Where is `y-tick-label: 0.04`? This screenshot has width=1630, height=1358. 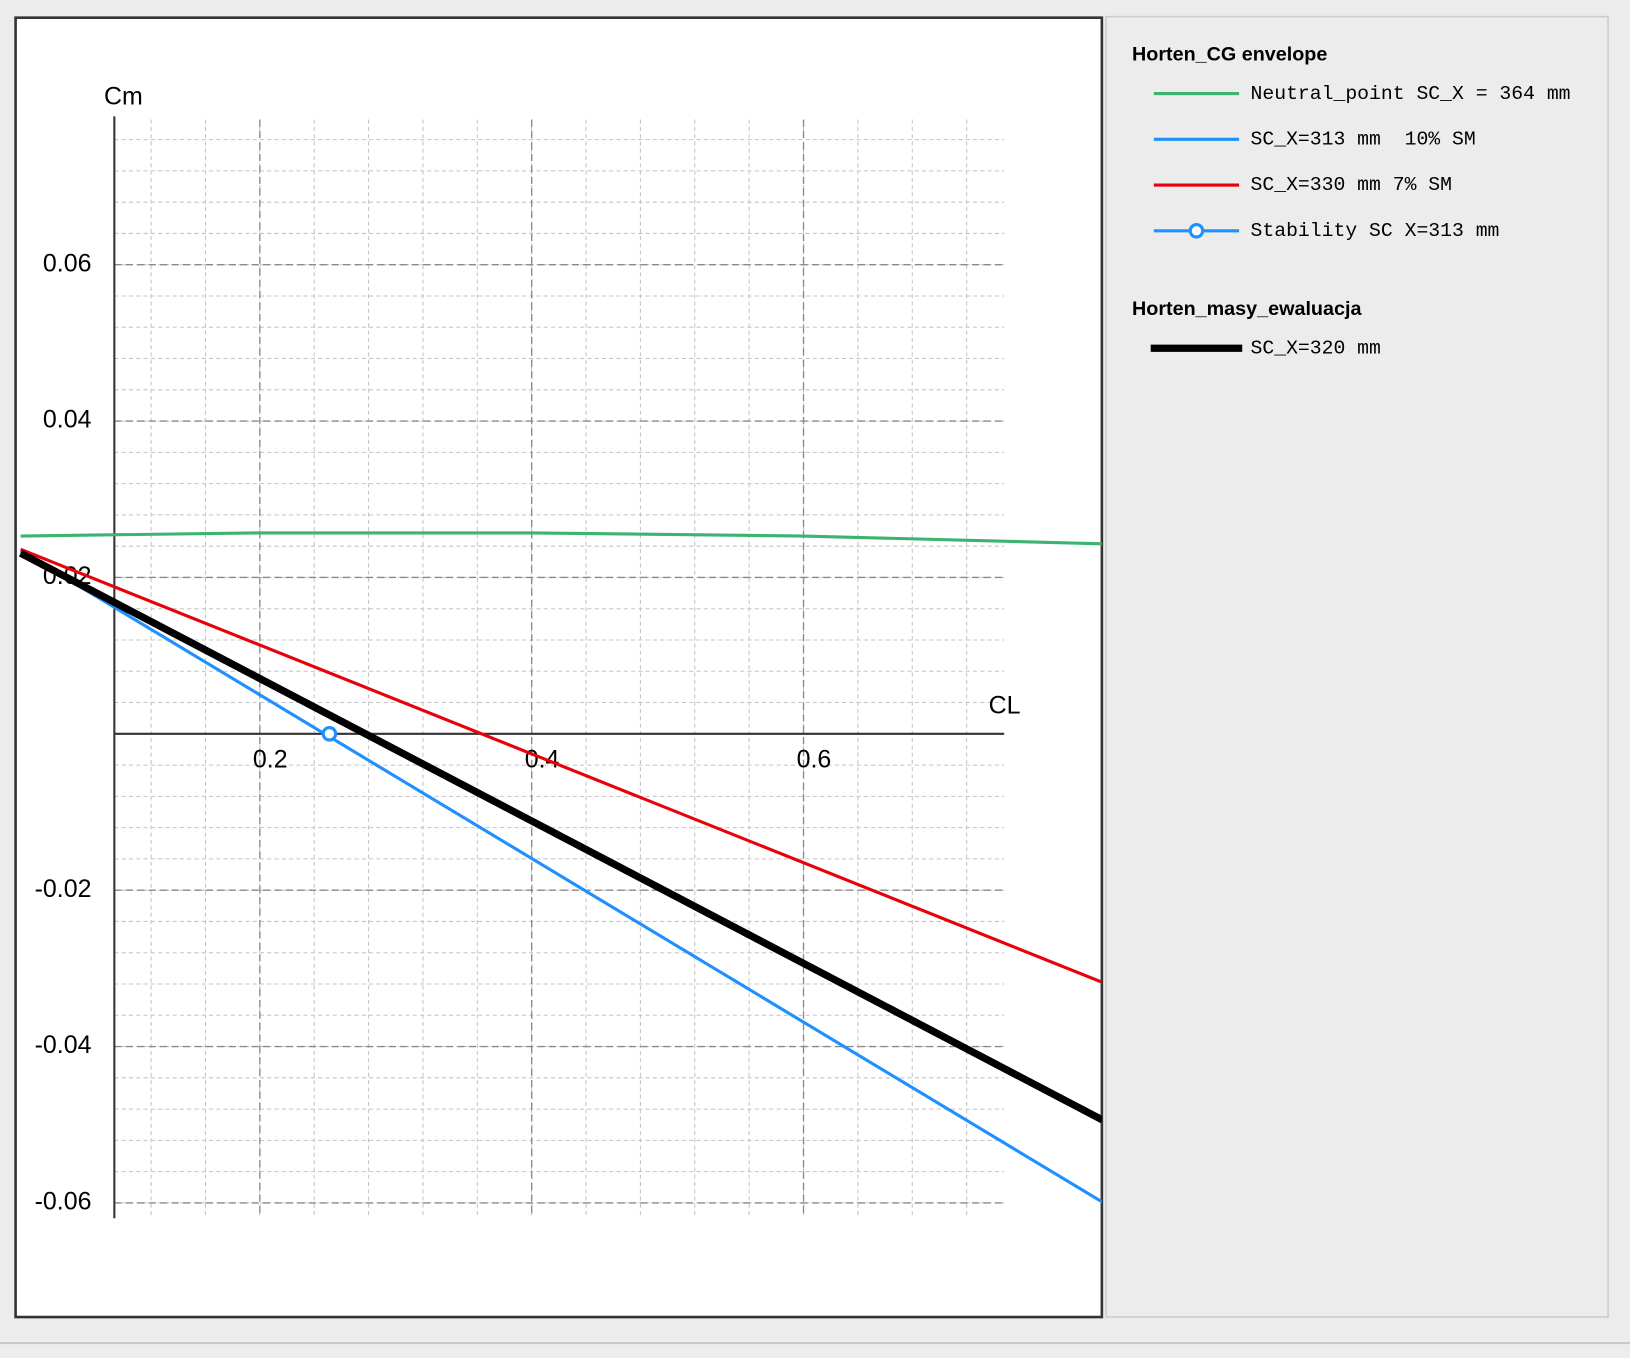
y-tick-label: 0.04 is located at coordinates (67, 420).